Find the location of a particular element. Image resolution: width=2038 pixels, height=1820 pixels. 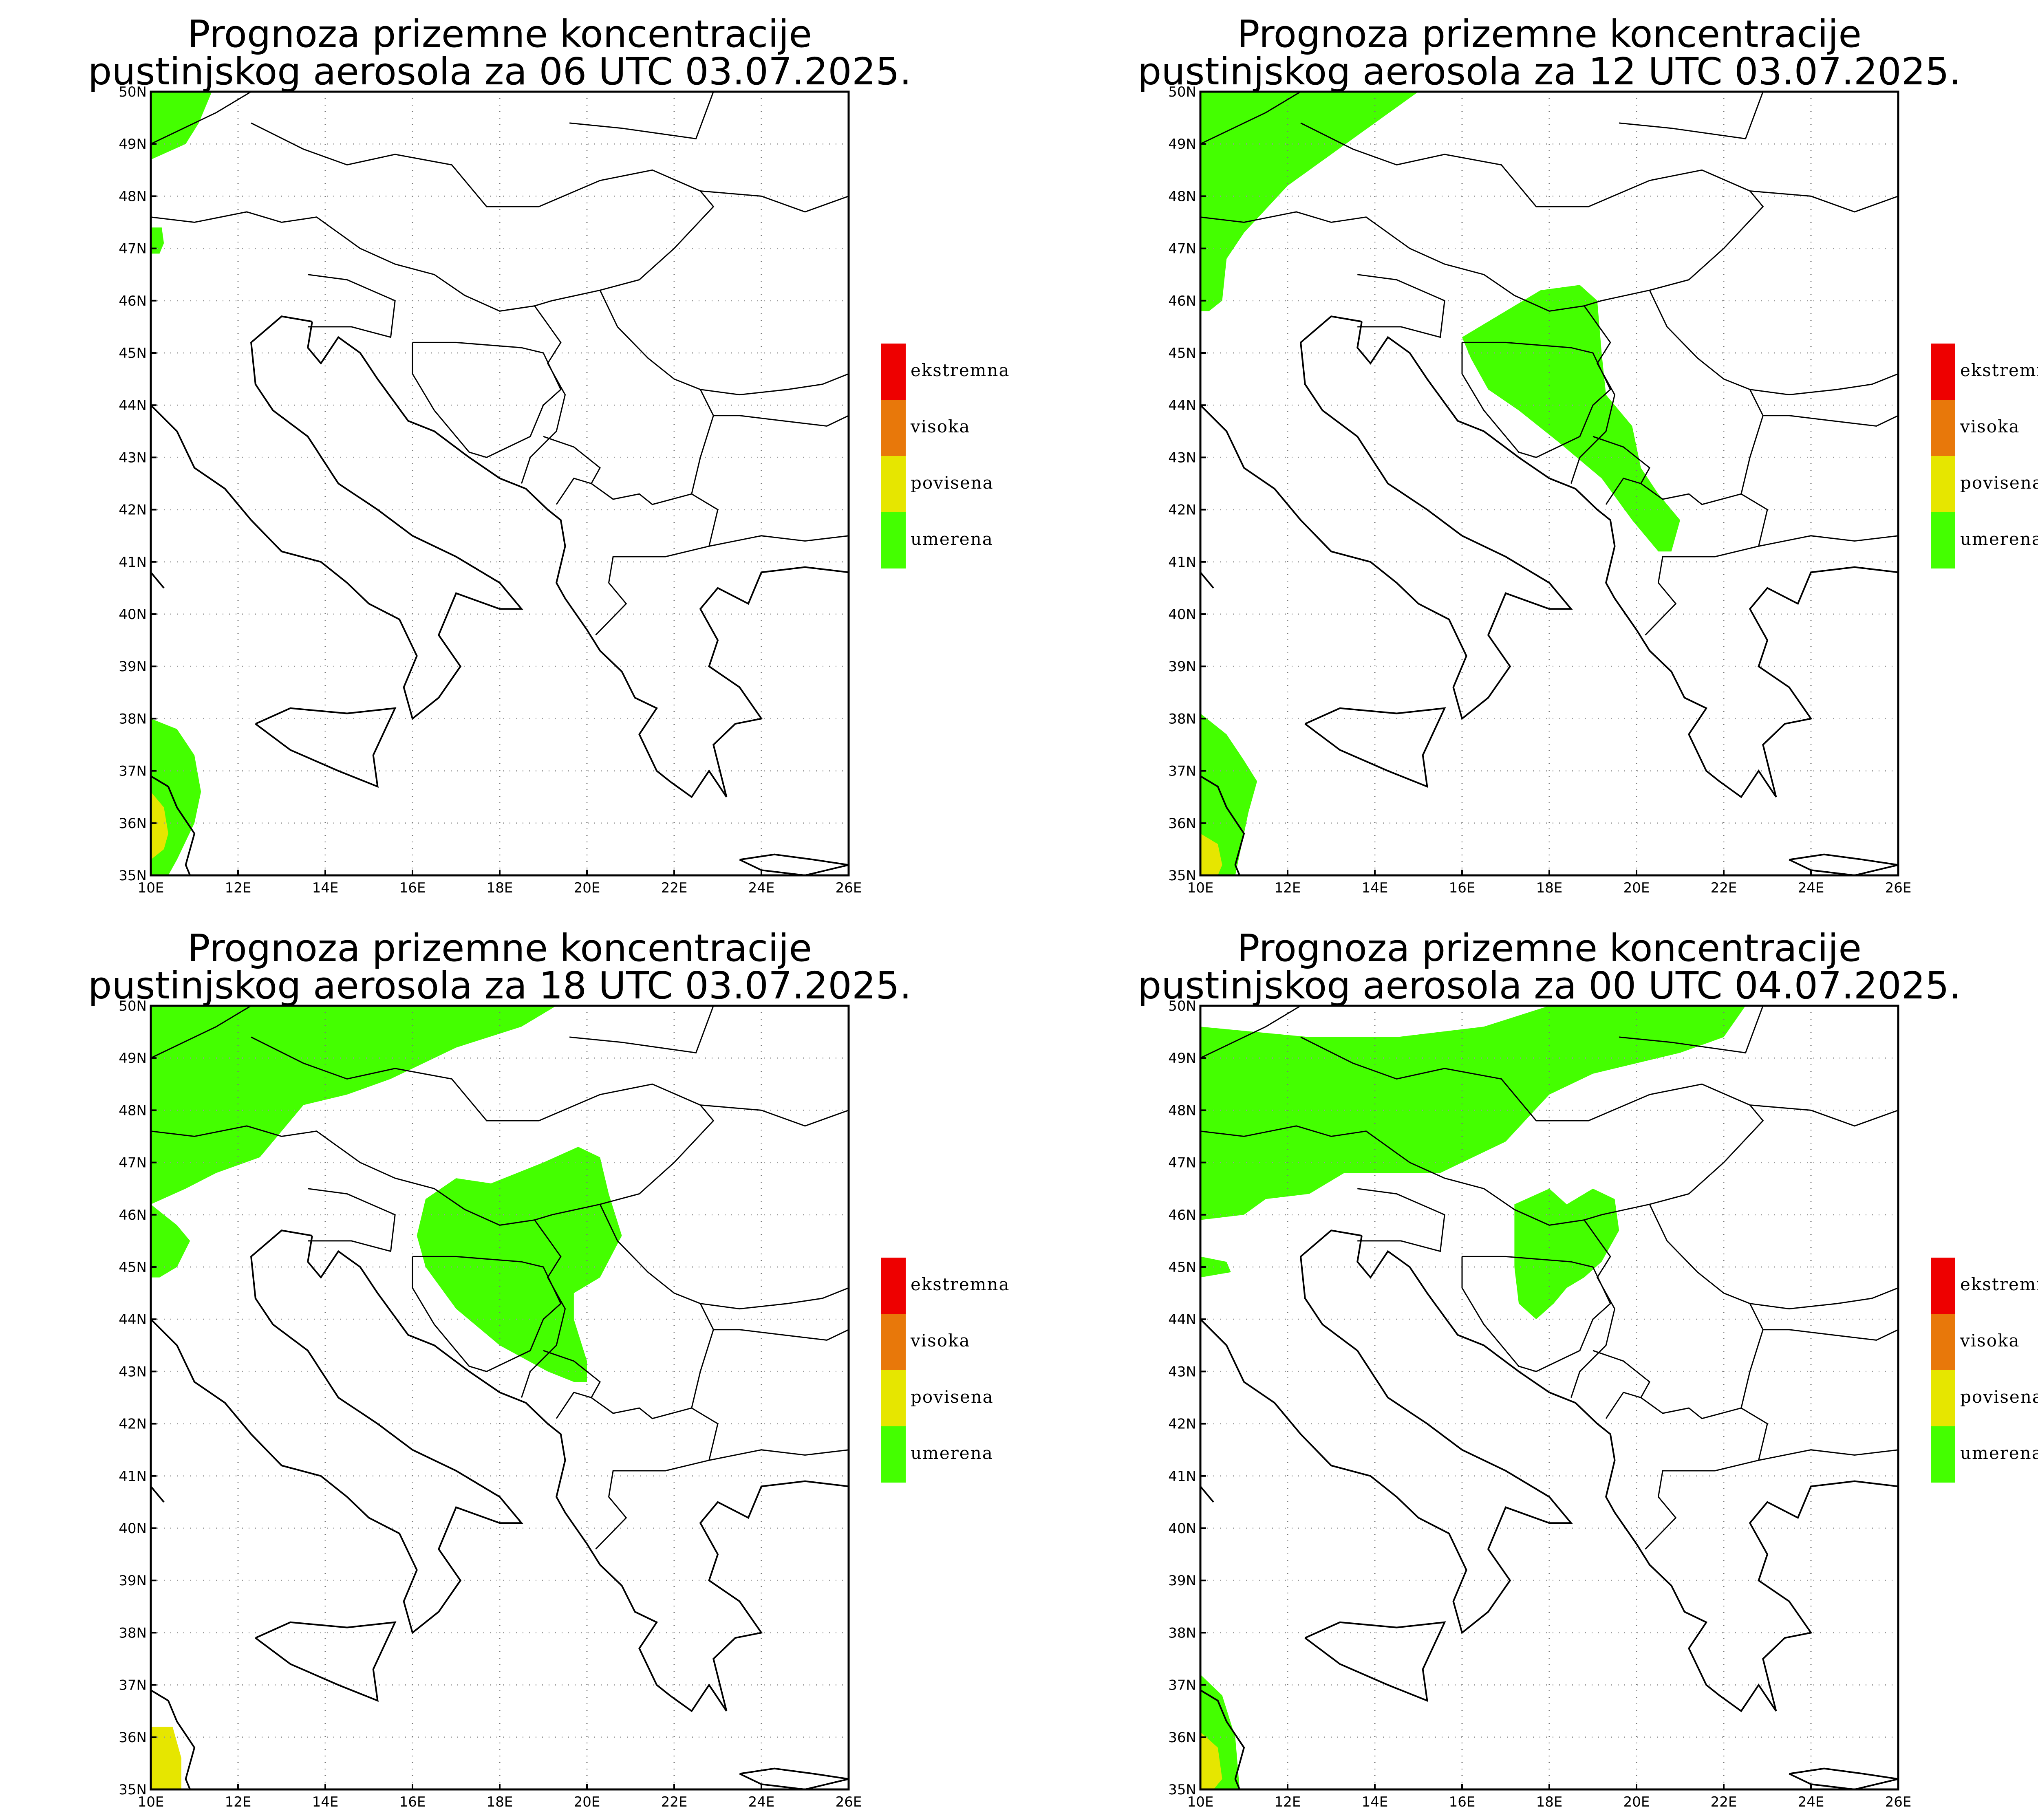

lat-label: 42N is located at coordinates (133, 510).